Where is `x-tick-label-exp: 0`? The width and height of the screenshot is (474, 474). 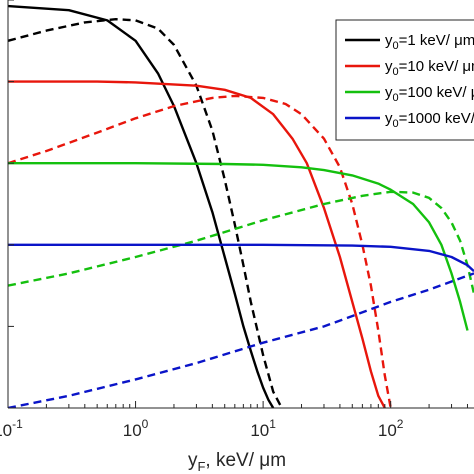 x-tick-label-exp: 0 is located at coordinates (145, 424).